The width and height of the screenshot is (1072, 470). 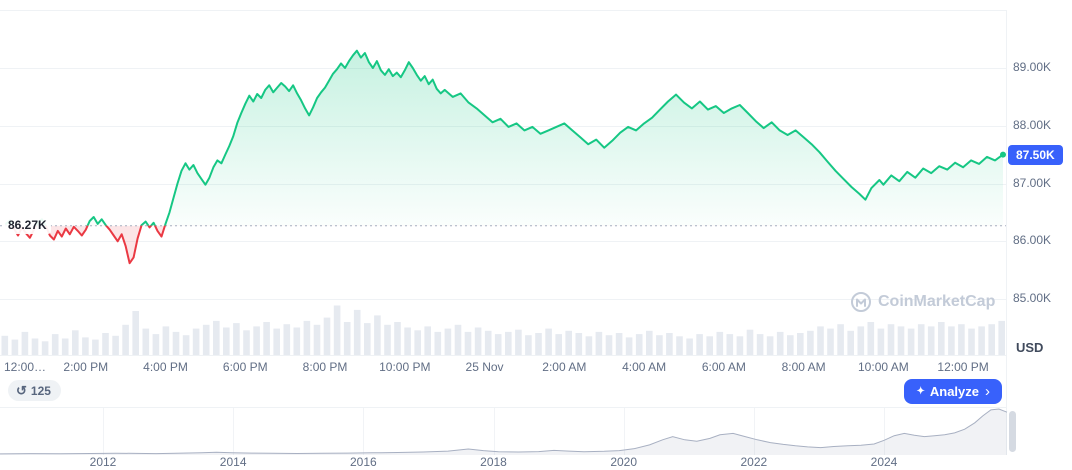 What do you see at coordinates (245, 367) in the screenshot?
I see `time-tick: 6:00 PM` at bounding box center [245, 367].